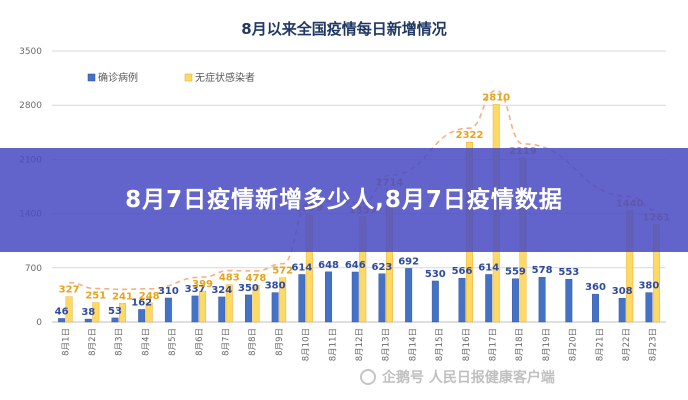 The height and width of the screenshot is (400, 688). What do you see at coordinates (468, 378) in the screenshot?
I see `watermark-text: 企鹅号 人民日报健康客户端` at bounding box center [468, 378].